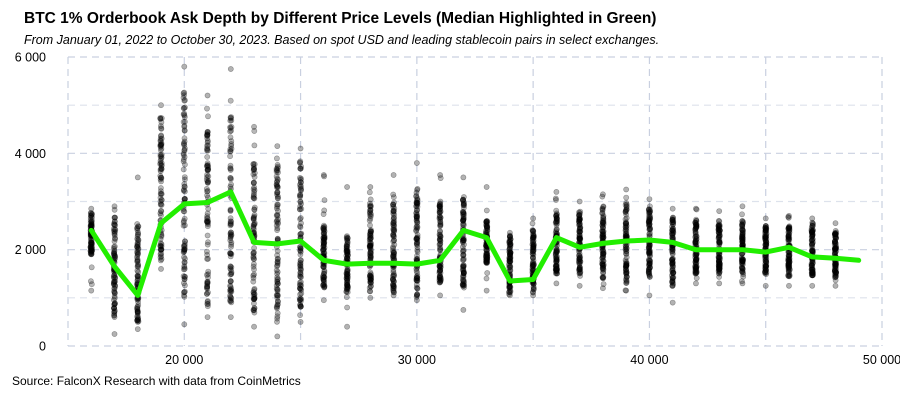 This screenshot has width=900, height=400. What do you see at coordinates (30, 250) in the screenshot?
I see `y-tick-label: 2 000` at bounding box center [30, 250].